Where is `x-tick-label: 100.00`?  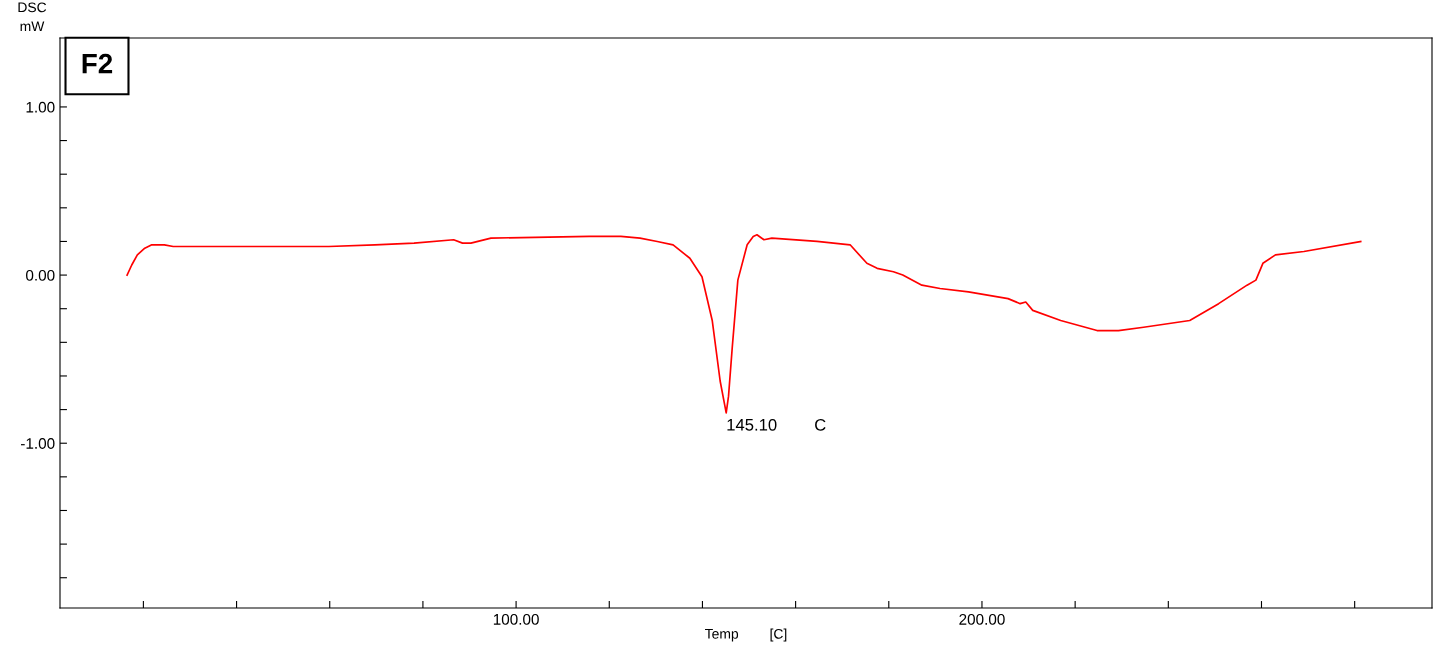
x-tick-label: 100.00 is located at coordinates (516, 619).